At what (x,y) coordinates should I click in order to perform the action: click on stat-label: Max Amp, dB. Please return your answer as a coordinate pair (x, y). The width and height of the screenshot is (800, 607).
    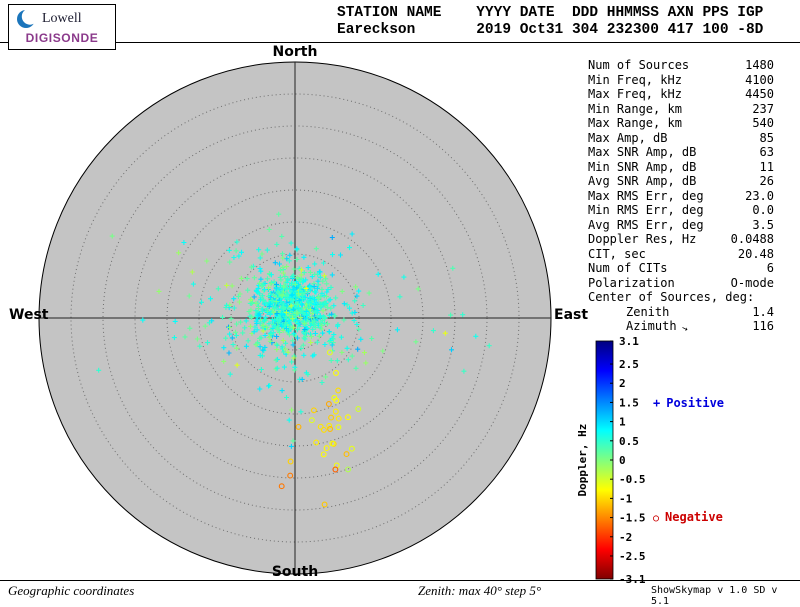
    Looking at the image, I should click on (628, 137).